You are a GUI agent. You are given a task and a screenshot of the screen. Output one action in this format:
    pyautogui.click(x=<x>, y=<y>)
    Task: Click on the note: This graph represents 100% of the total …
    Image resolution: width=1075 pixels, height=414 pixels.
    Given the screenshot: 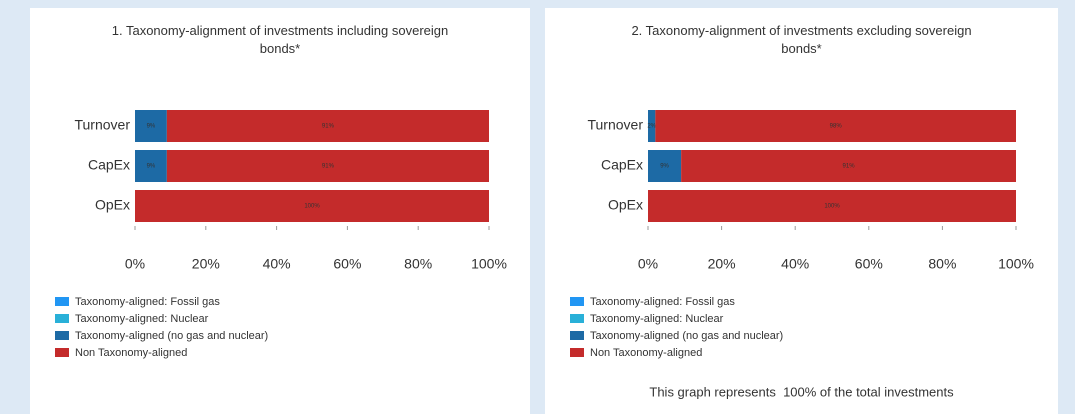 What is the action you would take?
    pyautogui.click(x=801, y=391)
    